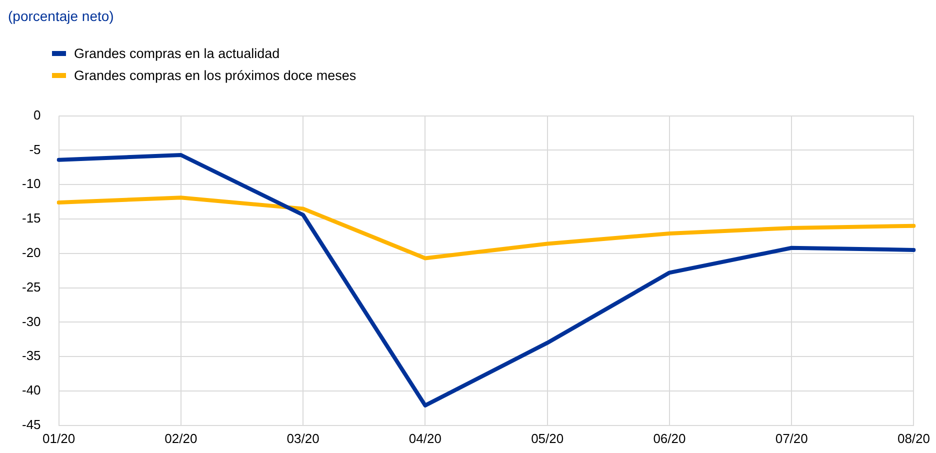 Image resolution: width=936 pixels, height=453 pixels. What do you see at coordinates (31, 286) in the screenshot?
I see `y-tick-label: -25` at bounding box center [31, 286].